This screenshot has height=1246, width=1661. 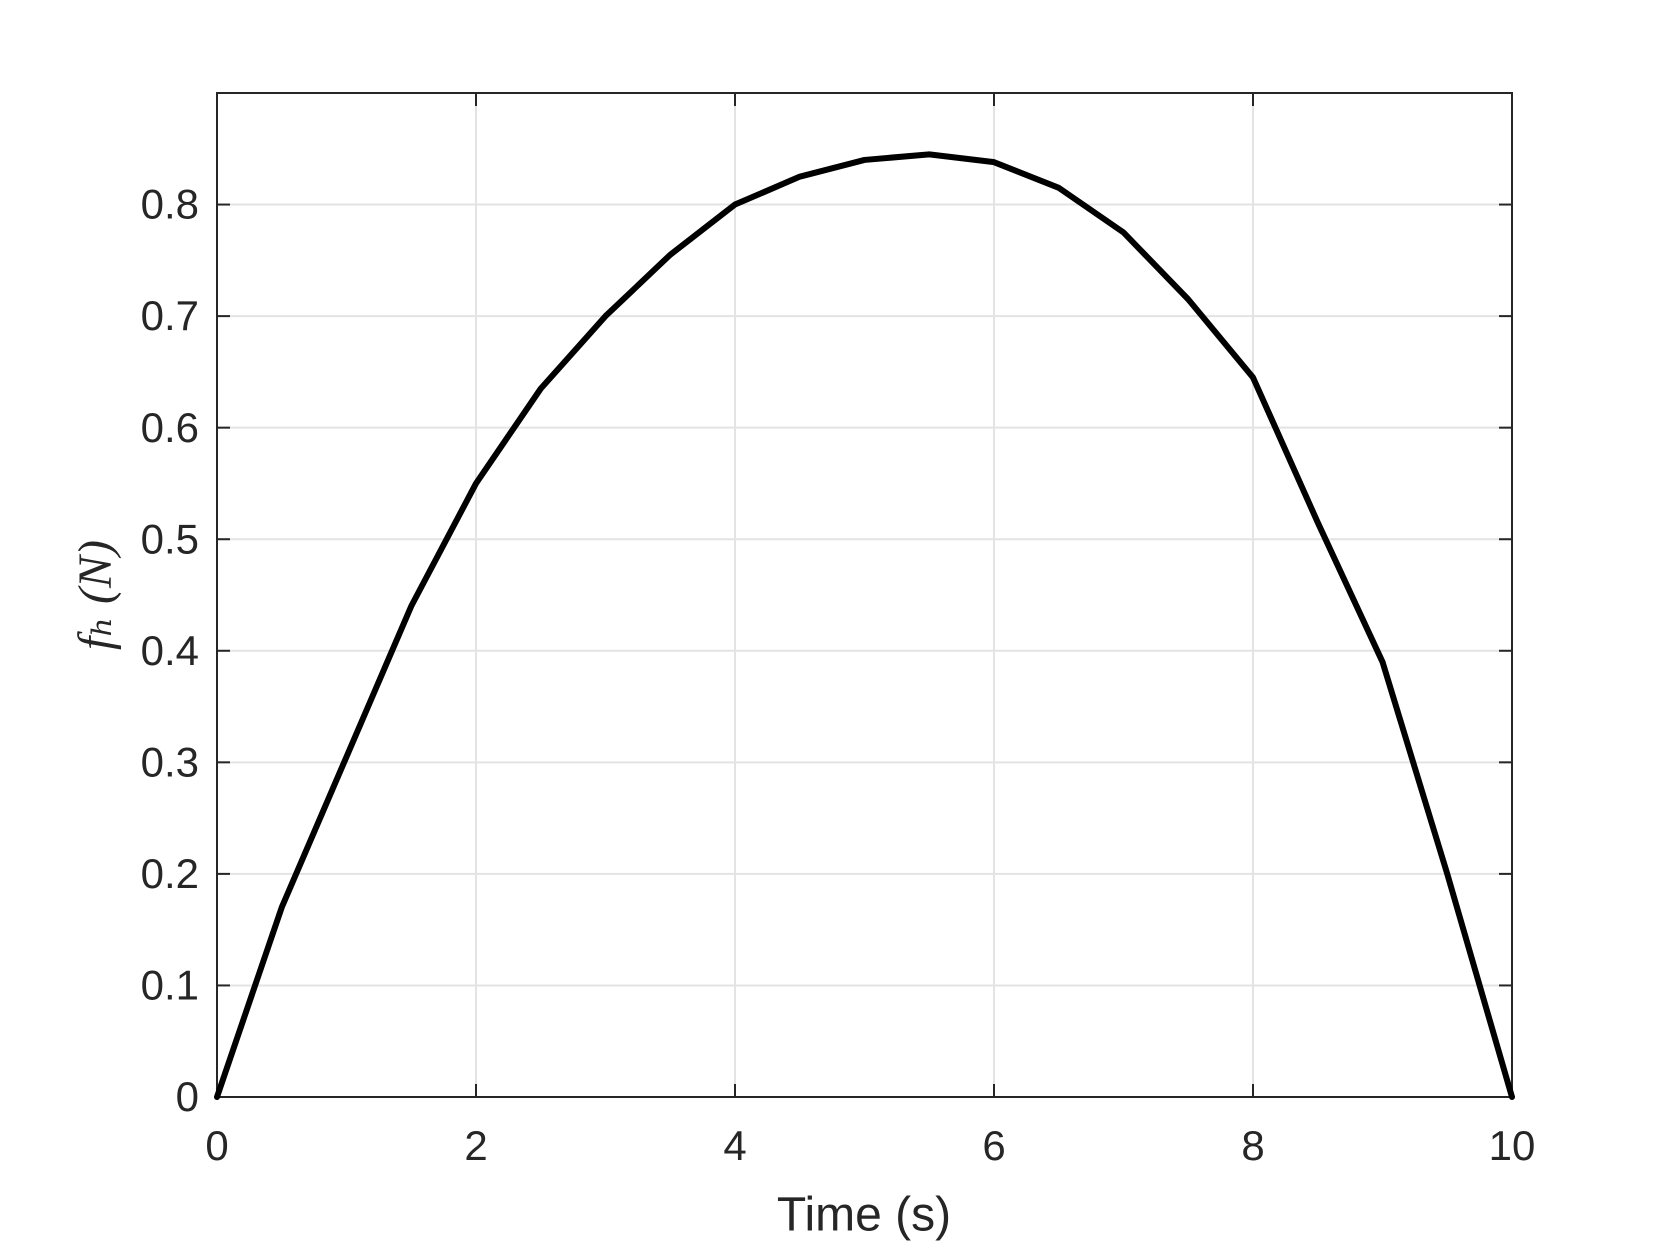 What do you see at coordinates (864, 1215) in the screenshot?
I see `x-axis-label: Time (s)` at bounding box center [864, 1215].